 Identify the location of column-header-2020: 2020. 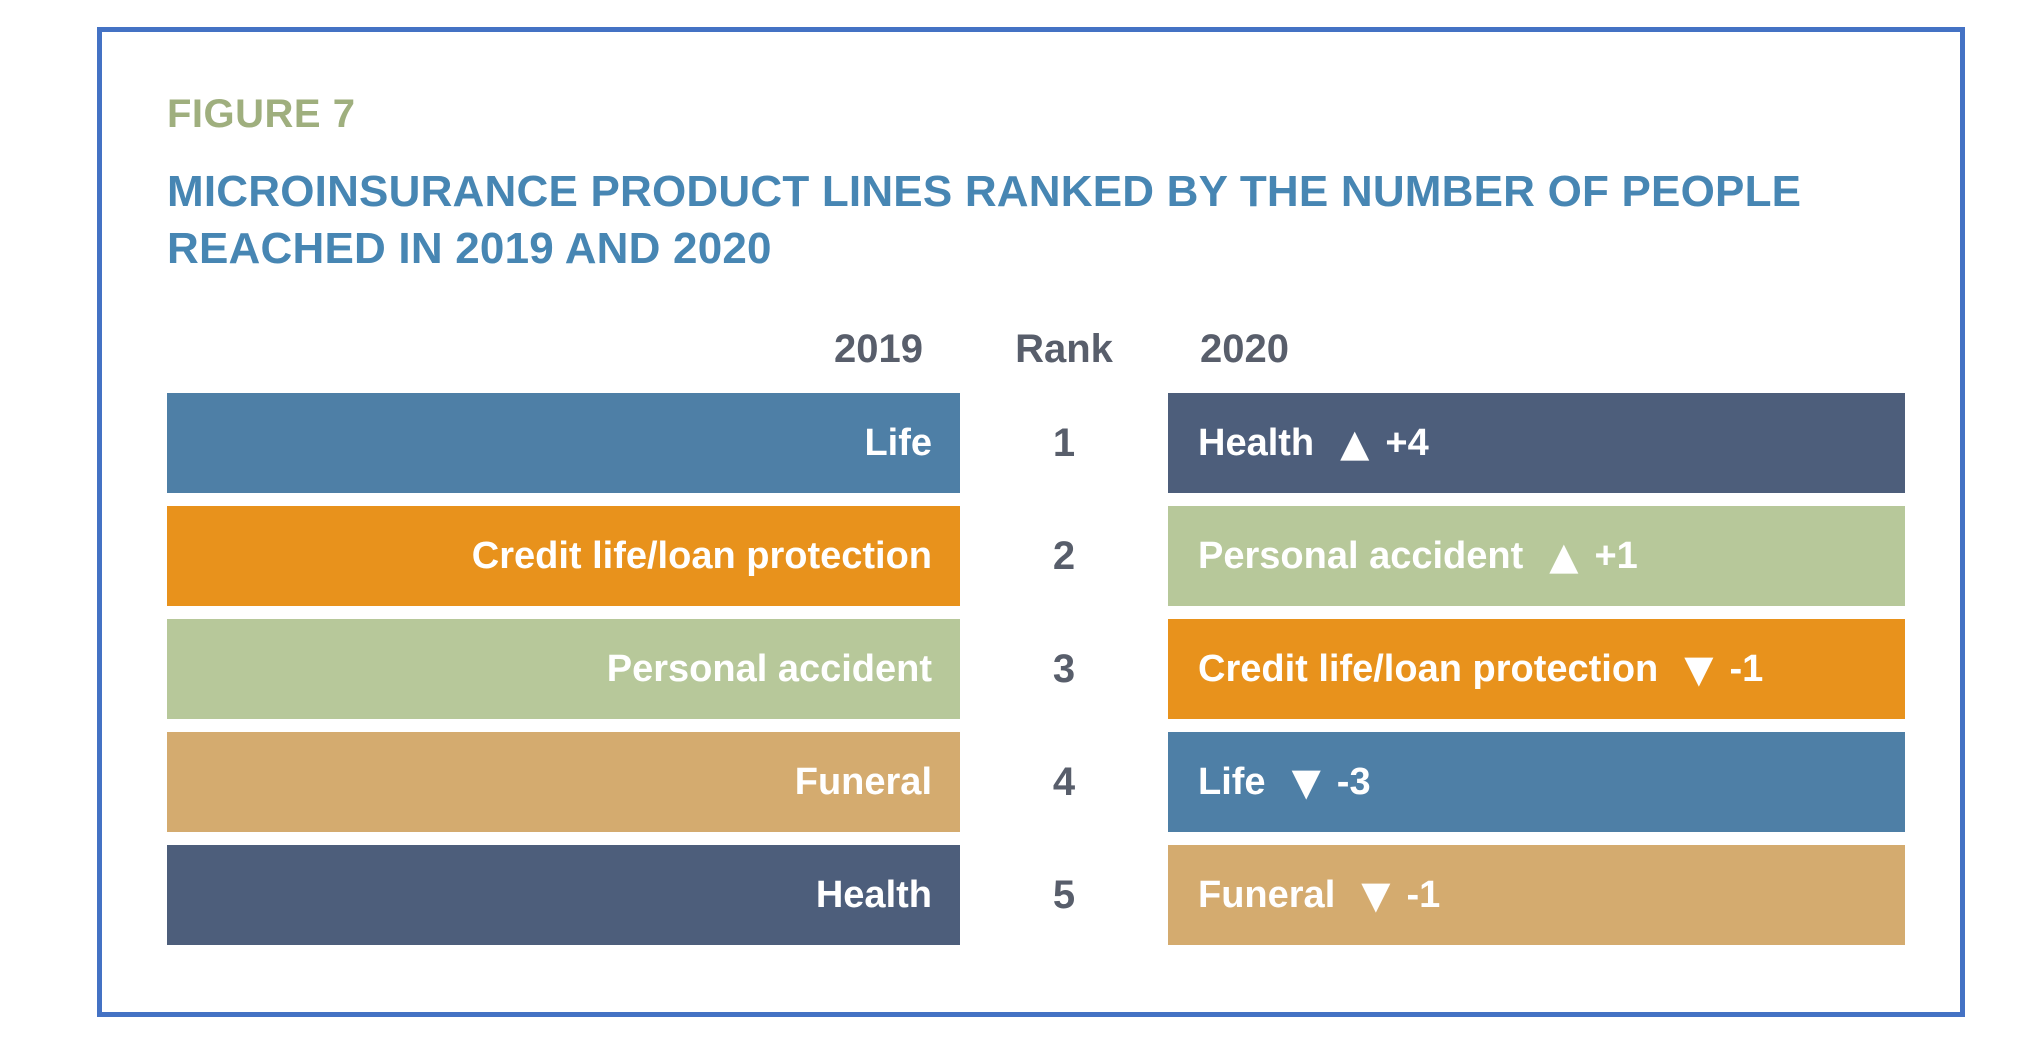
(1244, 348).